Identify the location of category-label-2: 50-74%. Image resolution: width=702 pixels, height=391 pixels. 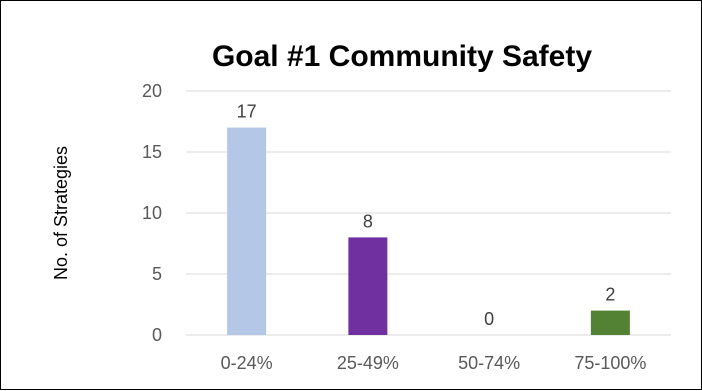
(489, 363).